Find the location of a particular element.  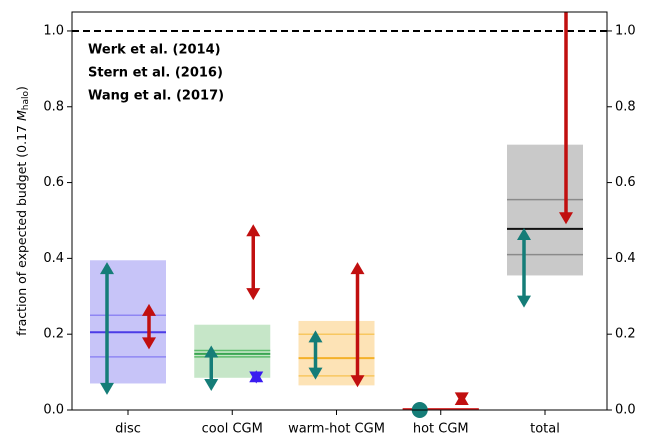

x-tick-label: total is located at coordinates (545, 428).